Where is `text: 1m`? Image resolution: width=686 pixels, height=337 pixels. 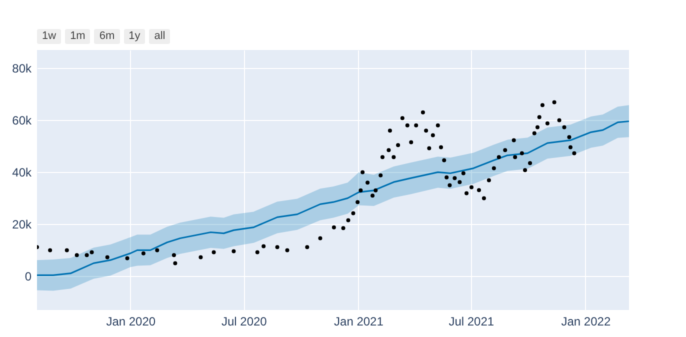
text: 1m is located at coordinates (77, 36).